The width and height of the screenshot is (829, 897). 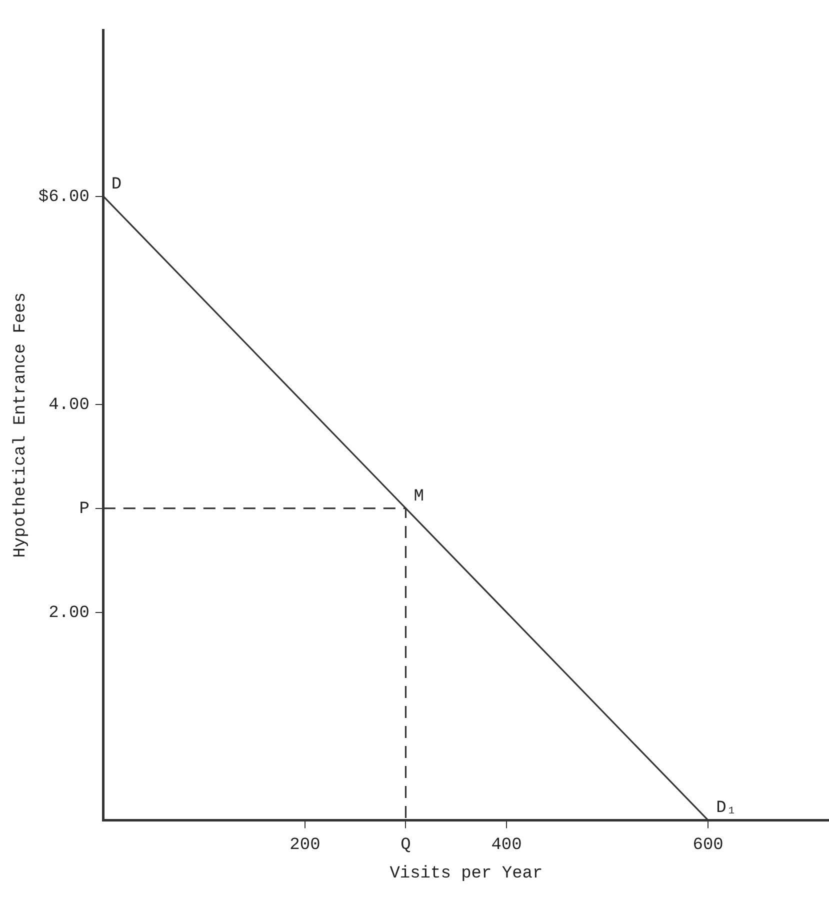 What do you see at coordinates (466, 874) in the screenshot?
I see `x-axis-title: Visits per Year` at bounding box center [466, 874].